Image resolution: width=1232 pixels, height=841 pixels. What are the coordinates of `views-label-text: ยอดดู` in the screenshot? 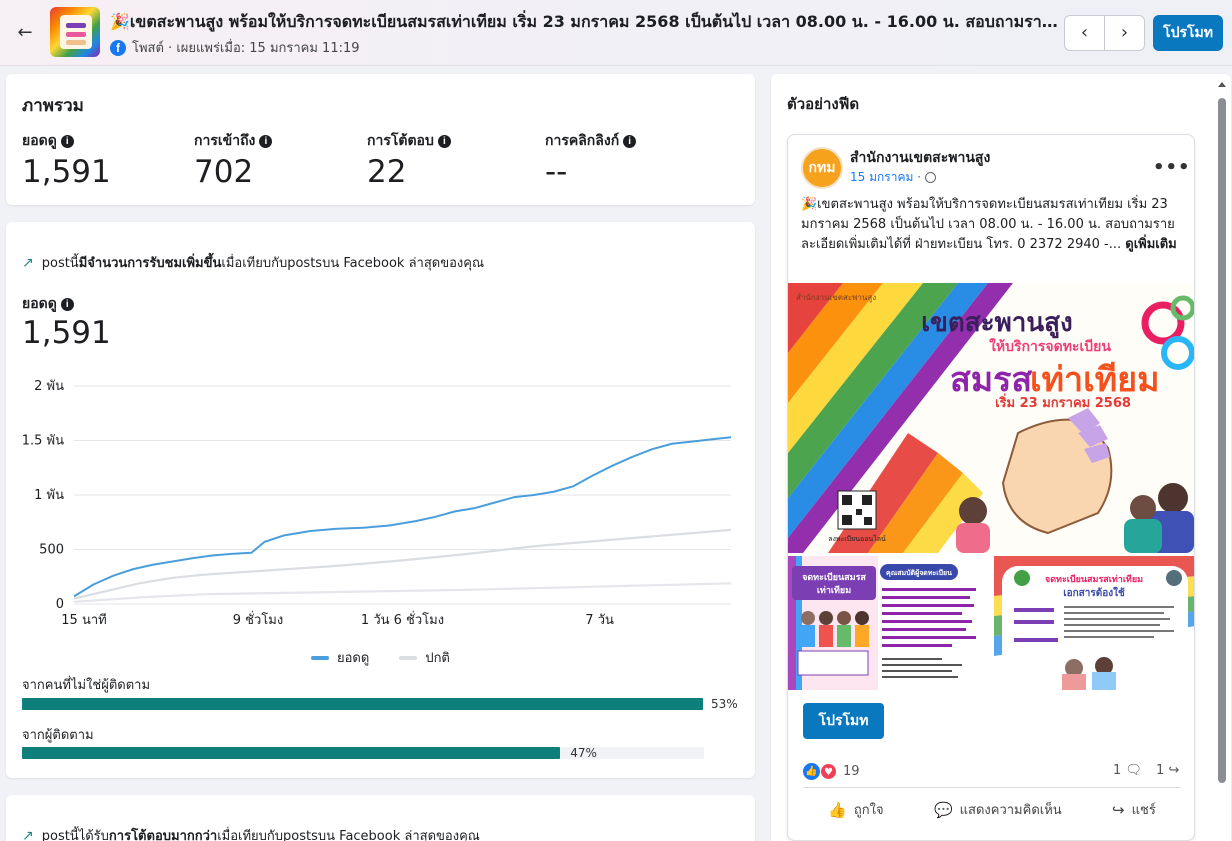 It's located at (39, 304).